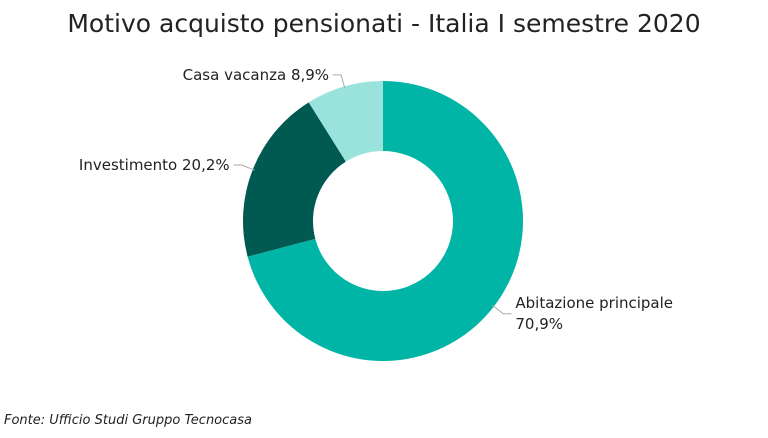 The height and width of the screenshot is (438, 768). Describe the element at coordinates (128, 420) in the screenshot. I see `source-note: Fonte: Ufficio Studi Gruppo Tecnocasa` at that location.